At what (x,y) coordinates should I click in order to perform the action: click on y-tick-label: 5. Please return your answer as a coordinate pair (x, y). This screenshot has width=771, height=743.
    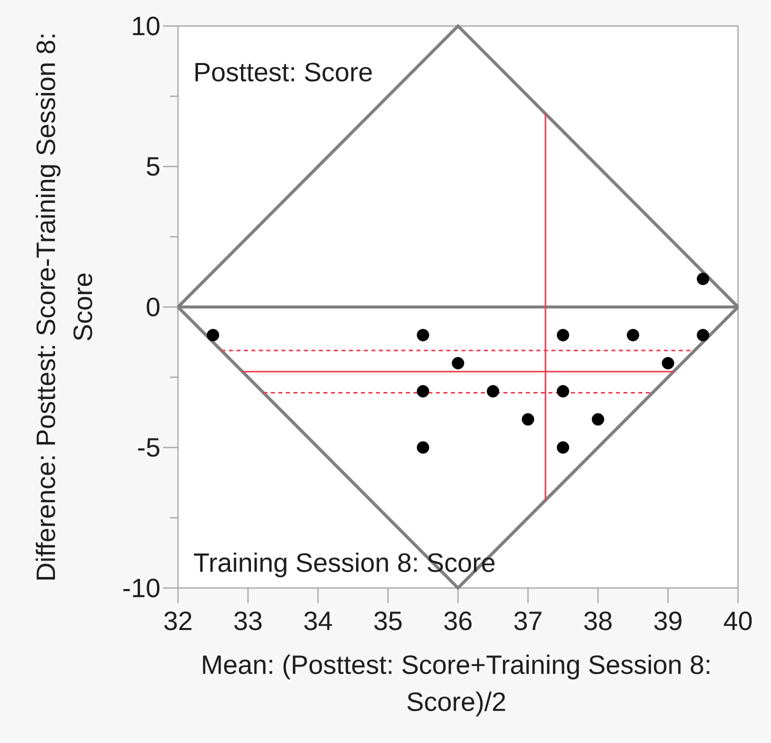
    Looking at the image, I should click on (153, 166).